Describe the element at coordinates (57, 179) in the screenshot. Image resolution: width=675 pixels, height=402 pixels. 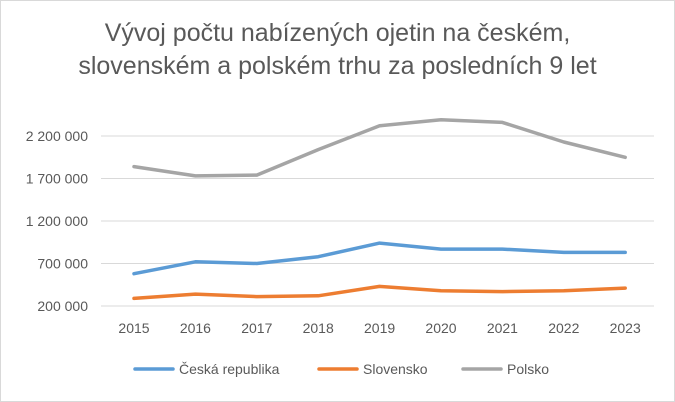
I see `y-tick-label: 1 700 000` at that location.